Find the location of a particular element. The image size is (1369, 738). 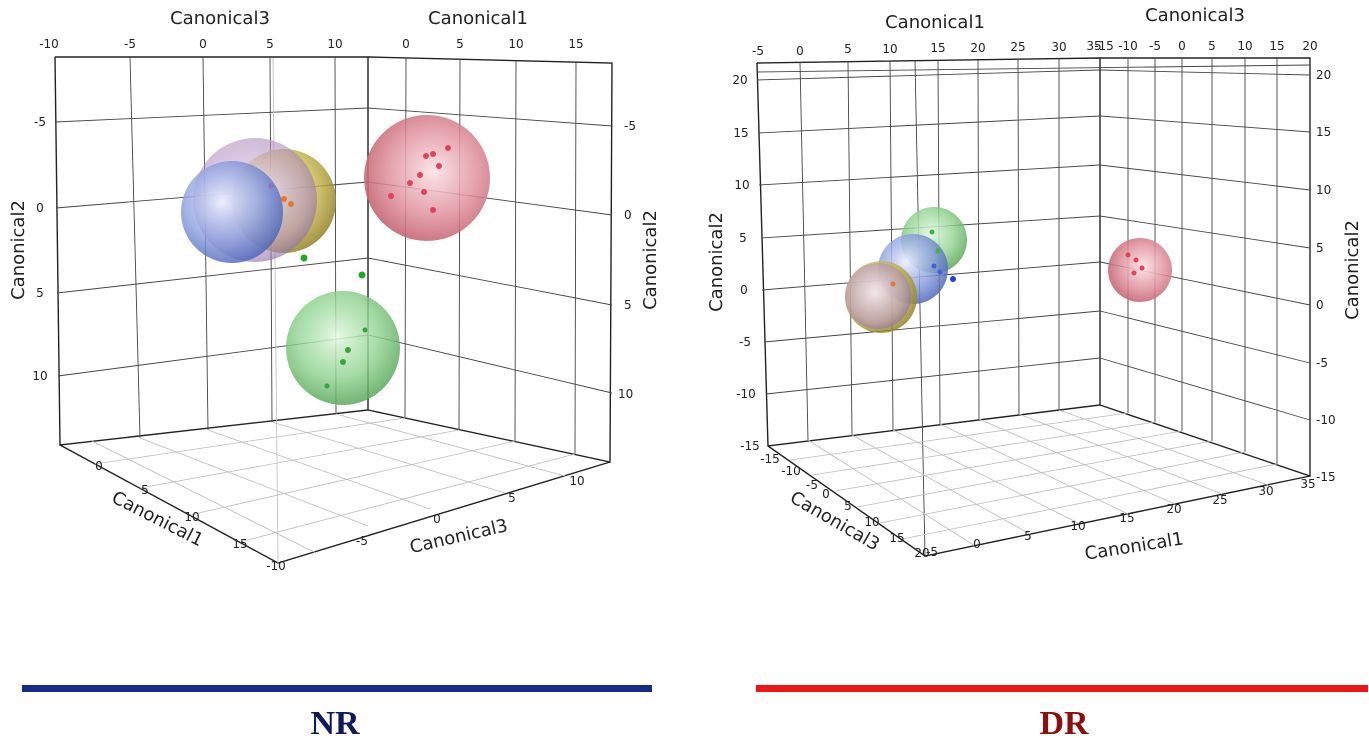

nr-top-right-ticks: 0 5 10 15 is located at coordinates (492, 44).